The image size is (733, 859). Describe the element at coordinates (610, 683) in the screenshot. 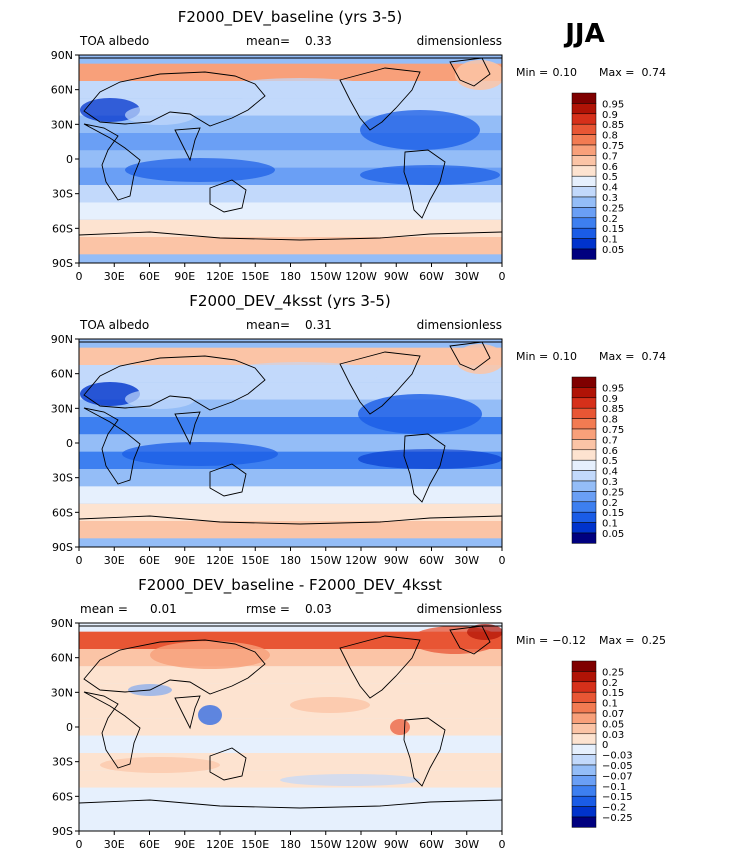

I see `colorbar-label: 0.2` at that location.